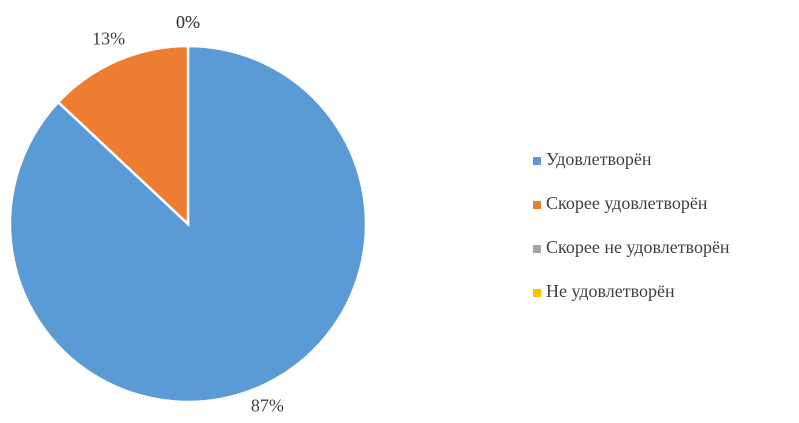 Image resolution: width=799 pixels, height=423 pixels. I want to click on legend-label: Скорее удовлетворён, so click(627, 203).